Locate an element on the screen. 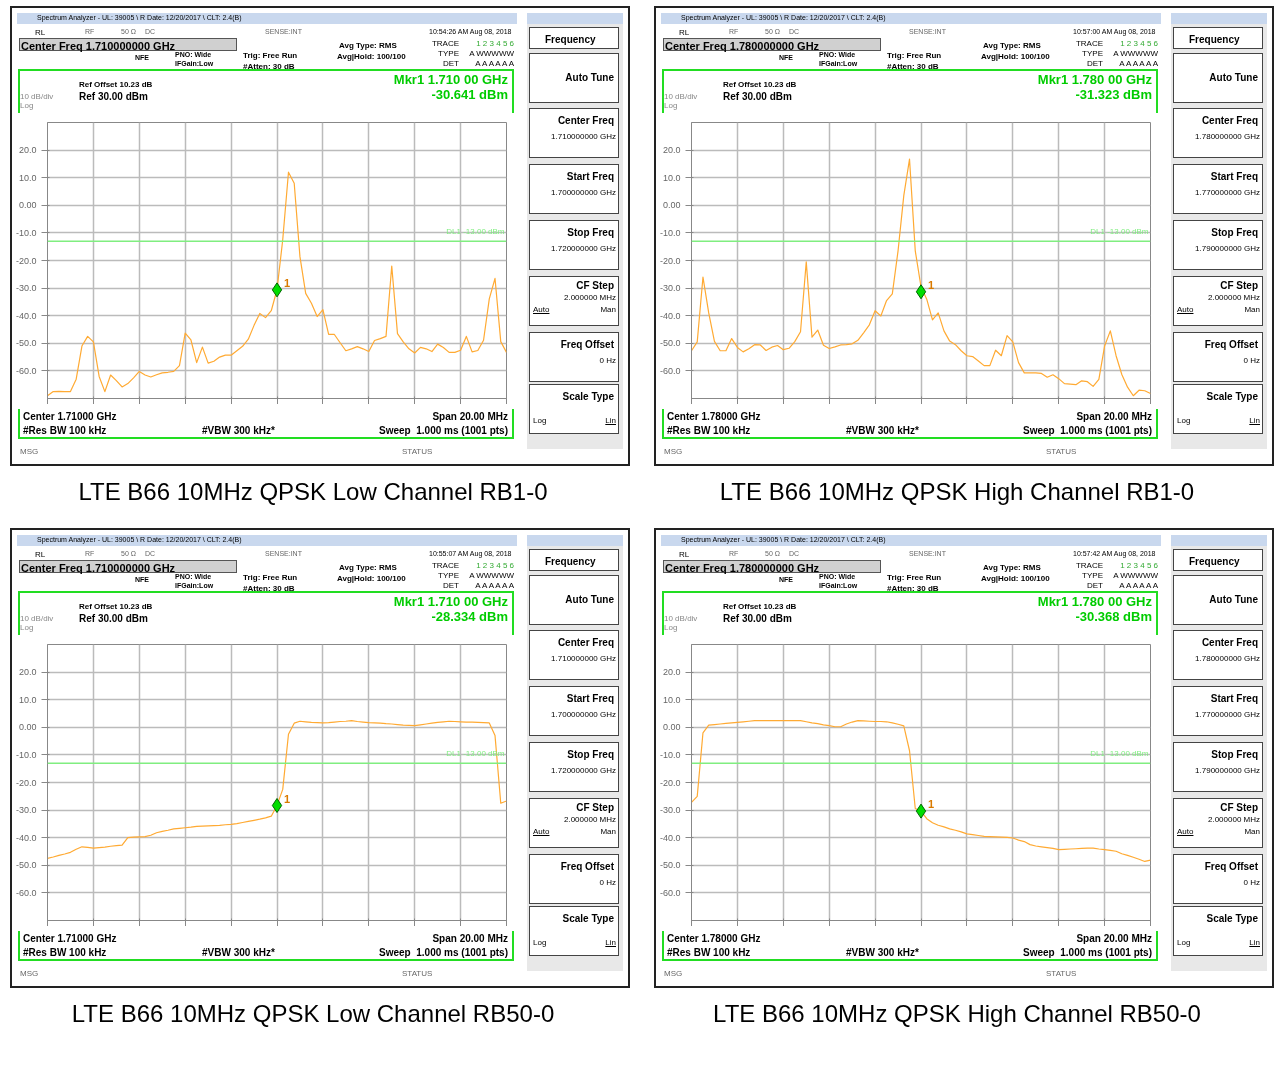 Image resolution: width=1283 pixels, height=1078 pixels. text: 1.770000000 GHz is located at coordinates (1227, 715).